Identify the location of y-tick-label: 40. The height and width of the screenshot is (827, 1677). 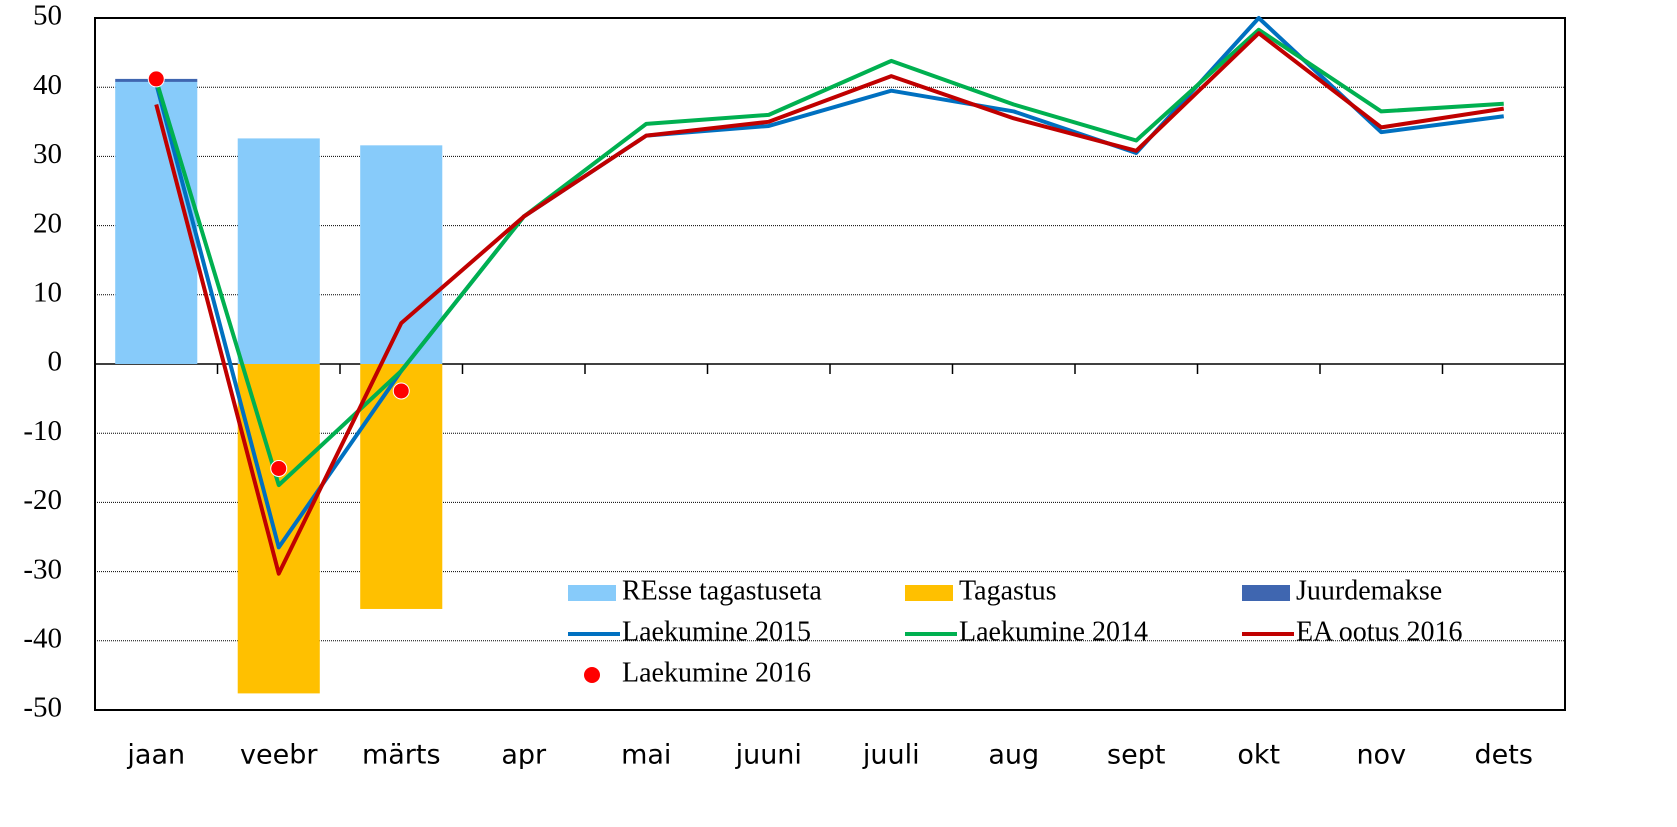
(47, 85).